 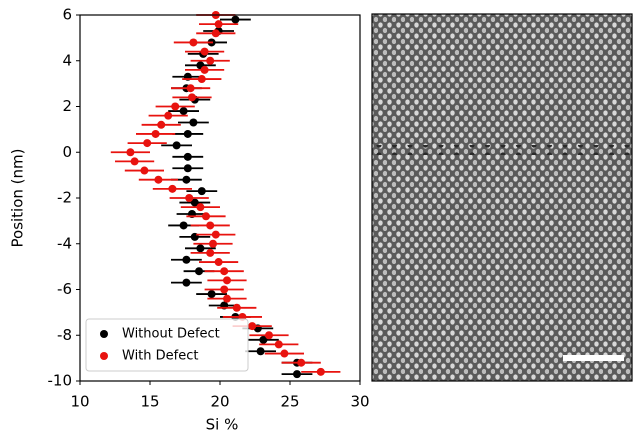 What do you see at coordinates (64, 335) in the screenshot?
I see `y-tick-label: -8` at bounding box center [64, 335].